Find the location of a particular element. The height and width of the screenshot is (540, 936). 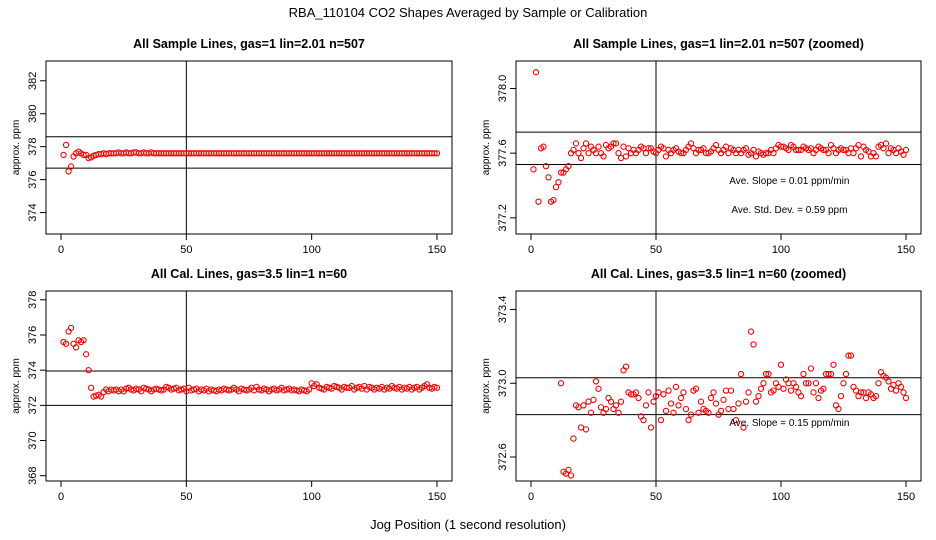

y-tick-label: 378.0 is located at coordinates (503, 89).